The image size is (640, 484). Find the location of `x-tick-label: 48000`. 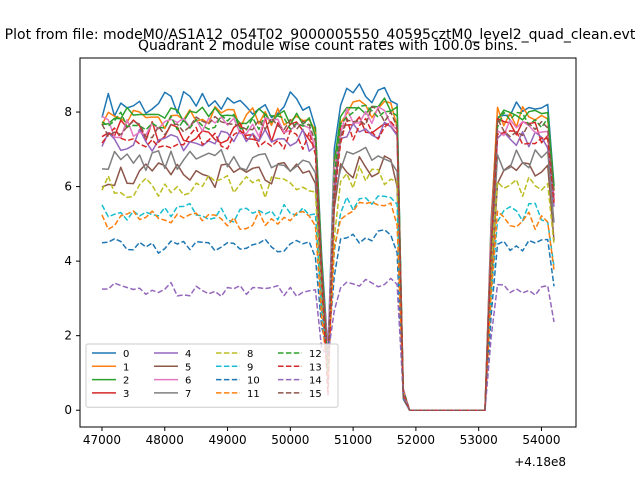

x-tick-label: 48000 is located at coordinates (165, 440).